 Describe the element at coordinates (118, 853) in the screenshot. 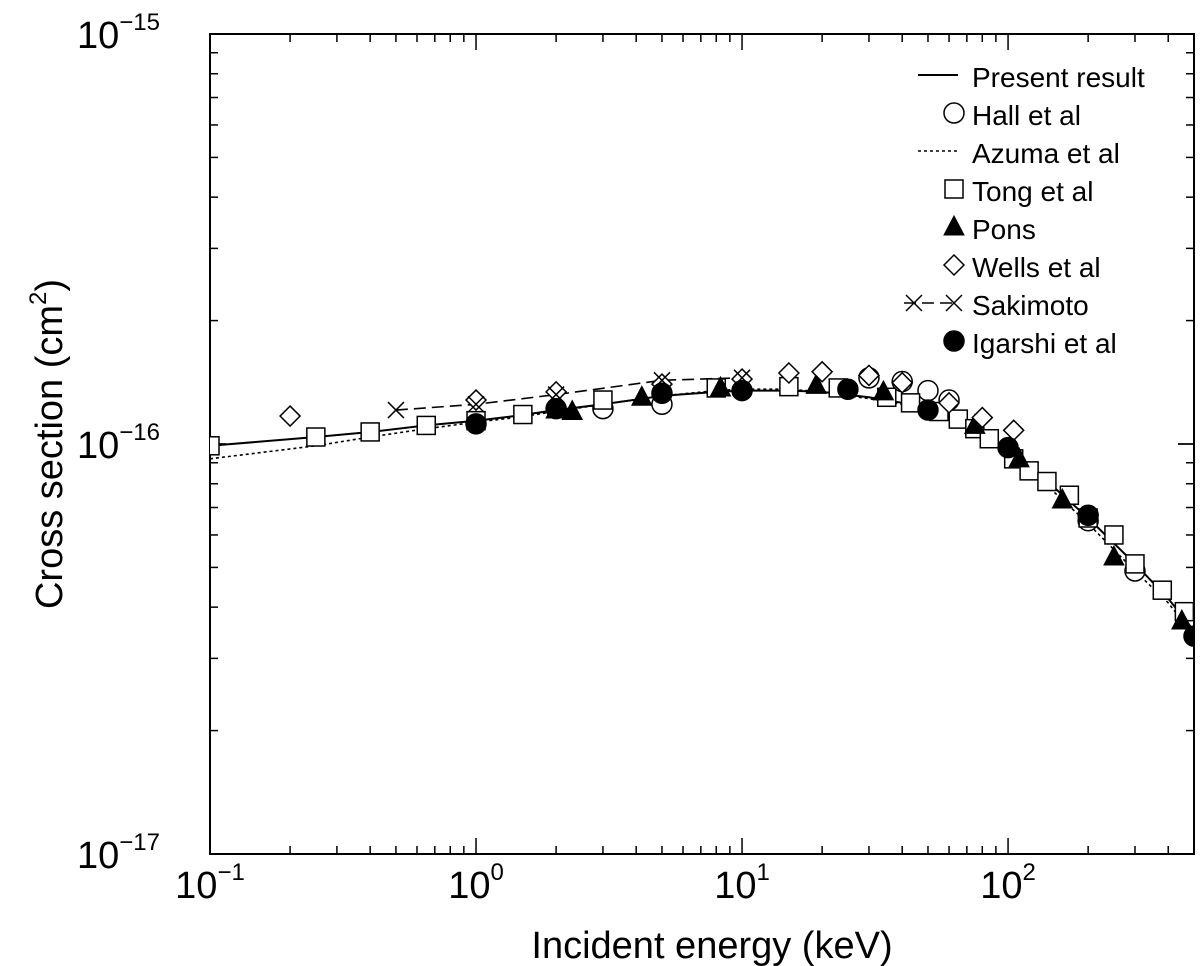

I see `y-tick-label: 10−17` at that location.